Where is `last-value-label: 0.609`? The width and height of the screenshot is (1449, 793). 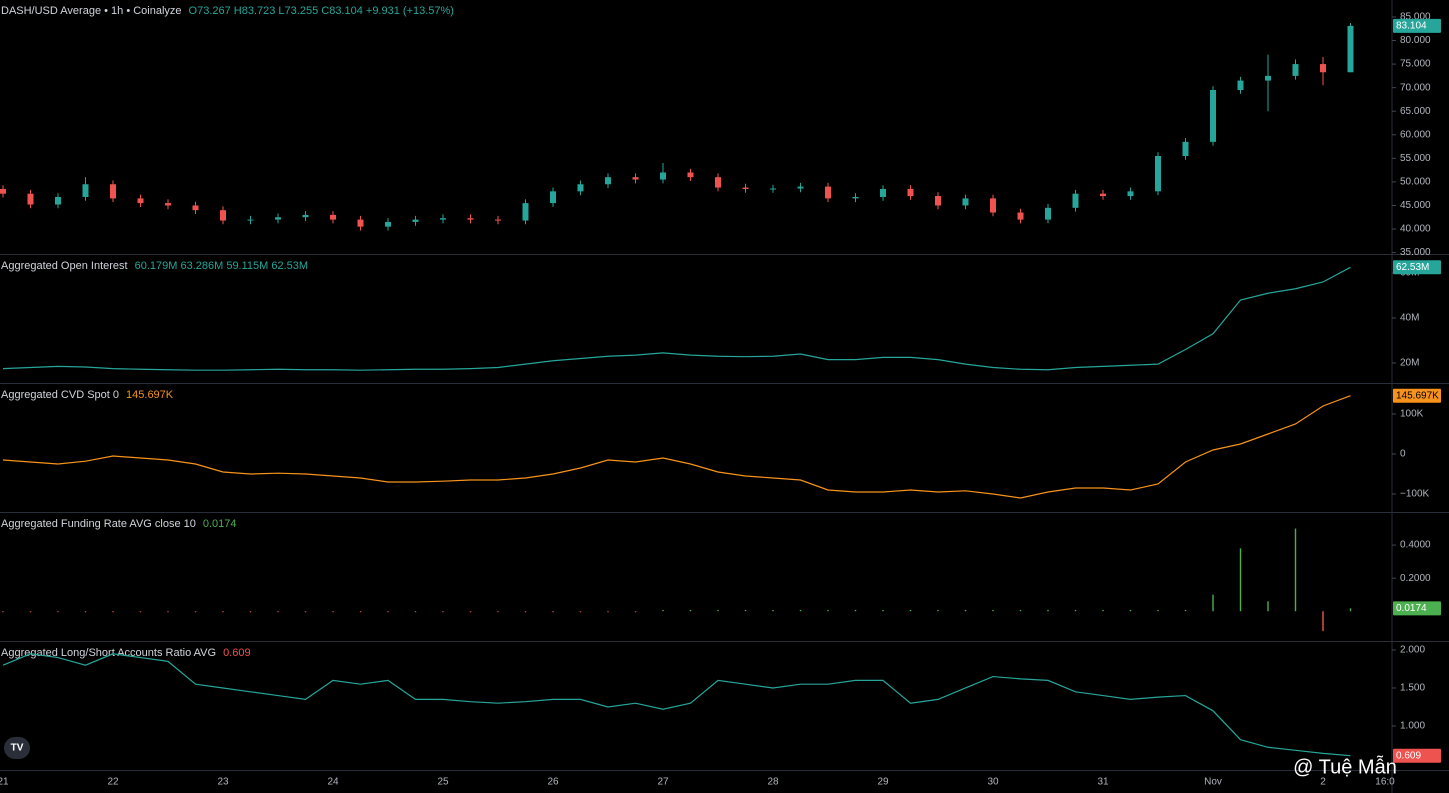 last-value-label: 0.609 is located at coordinates (1408, 755).